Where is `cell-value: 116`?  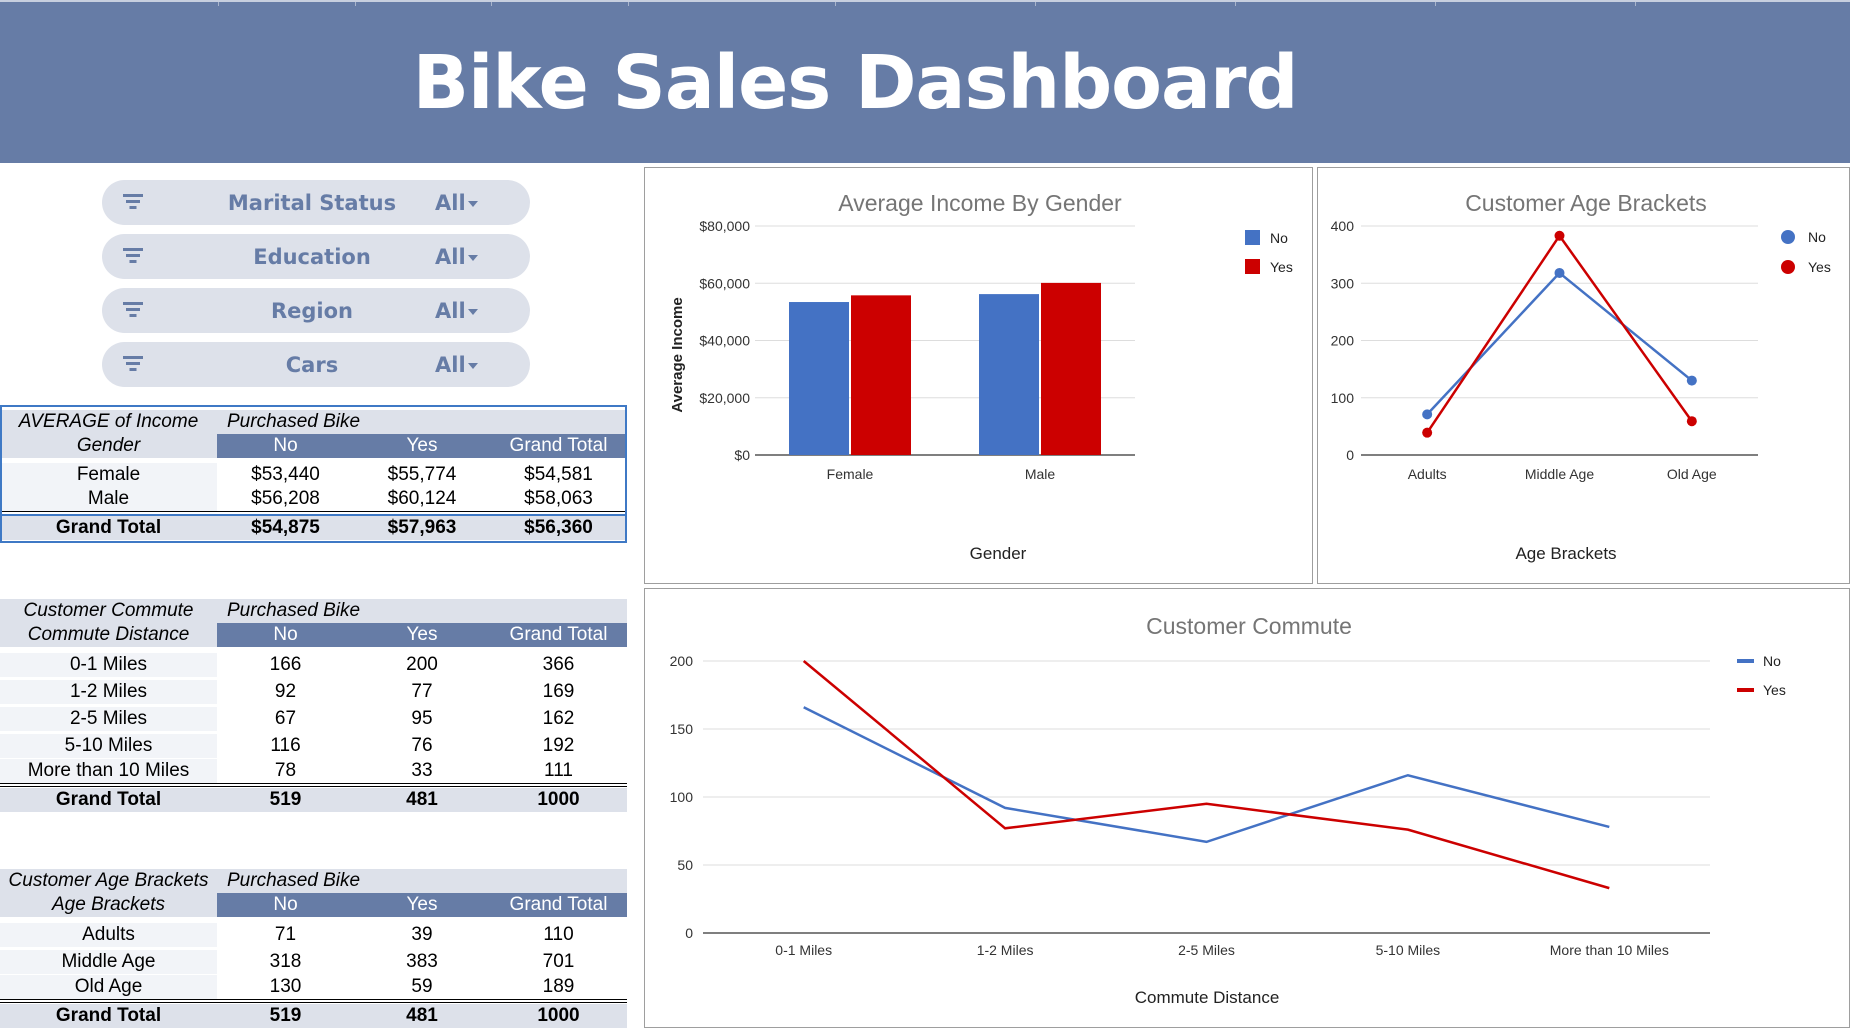
cell-value: 116 is located at coordinates (285, 745).